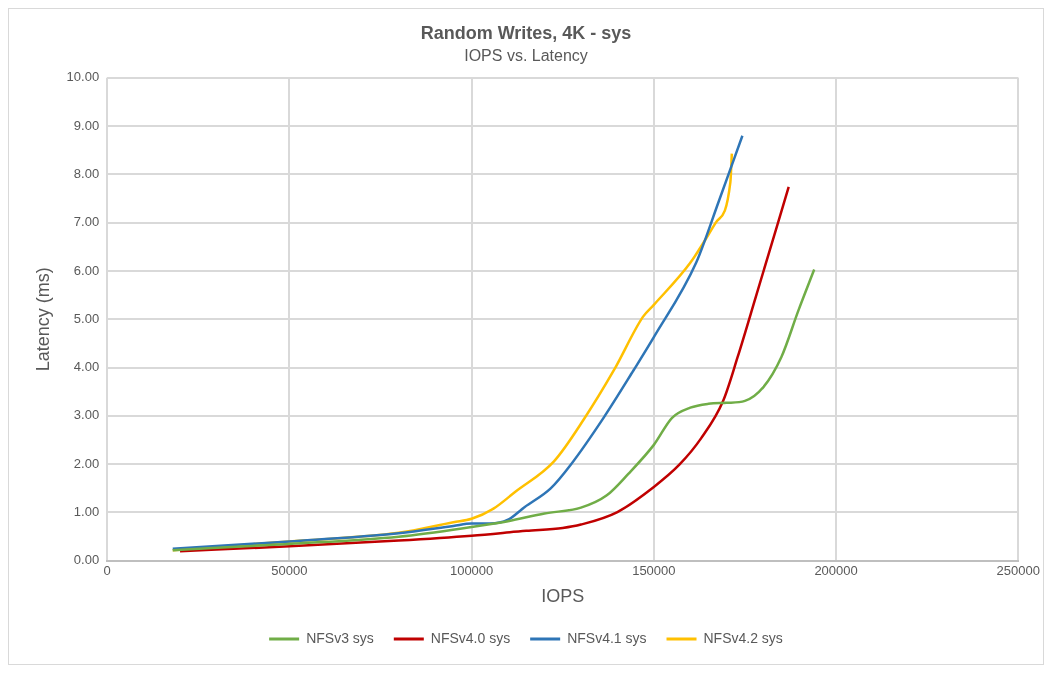  I want to click on y-tick-label: 3.00, so click(86, 415).